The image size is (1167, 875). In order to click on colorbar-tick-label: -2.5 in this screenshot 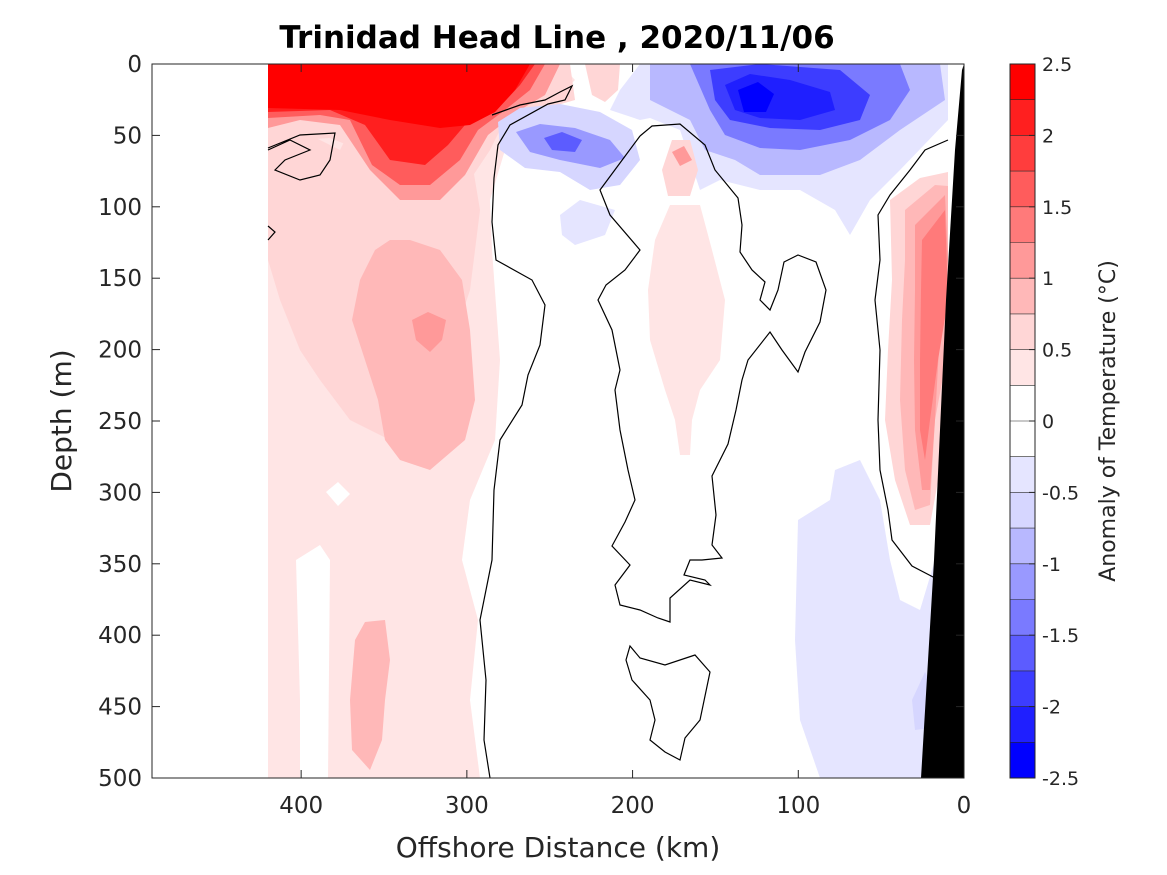, I will do `click(1060, 779)`.